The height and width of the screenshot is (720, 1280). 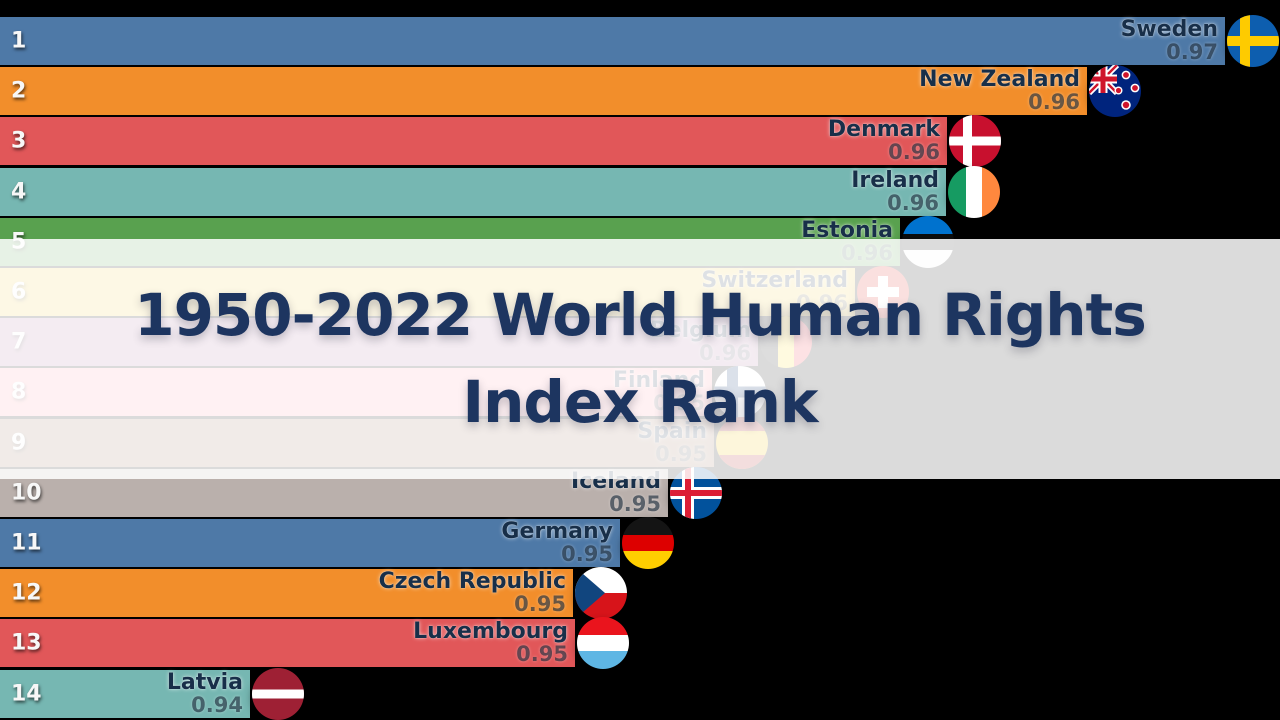 What do you see at coordinates (895, 180) in the screenshot?
I see `country-name: Ireland` at bounding box center [895, 180].